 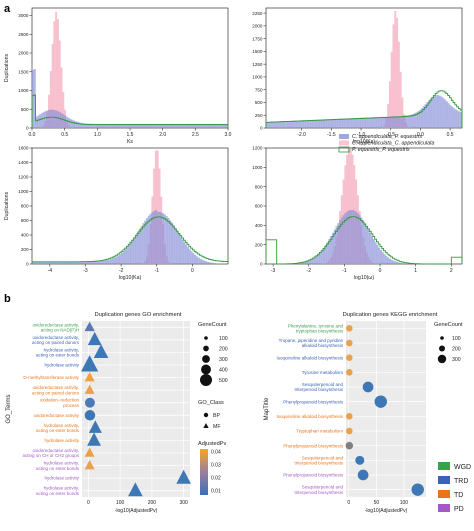 I want to click on term-label: hydrolase activity, so click(x=61, y=478).